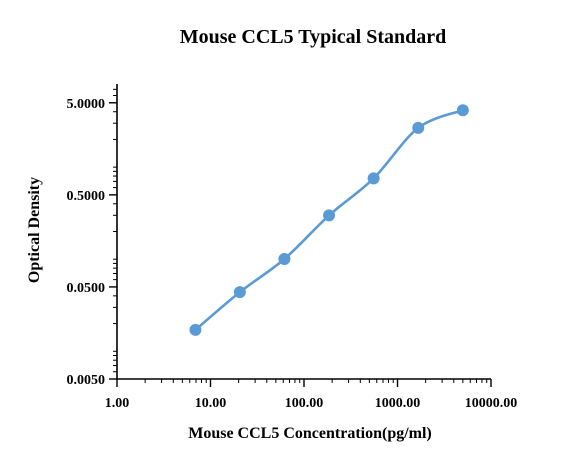  Describe the element at coordinates (86, 196) in the screenshot. I see `y-tick-label: 0.5000` at that location.